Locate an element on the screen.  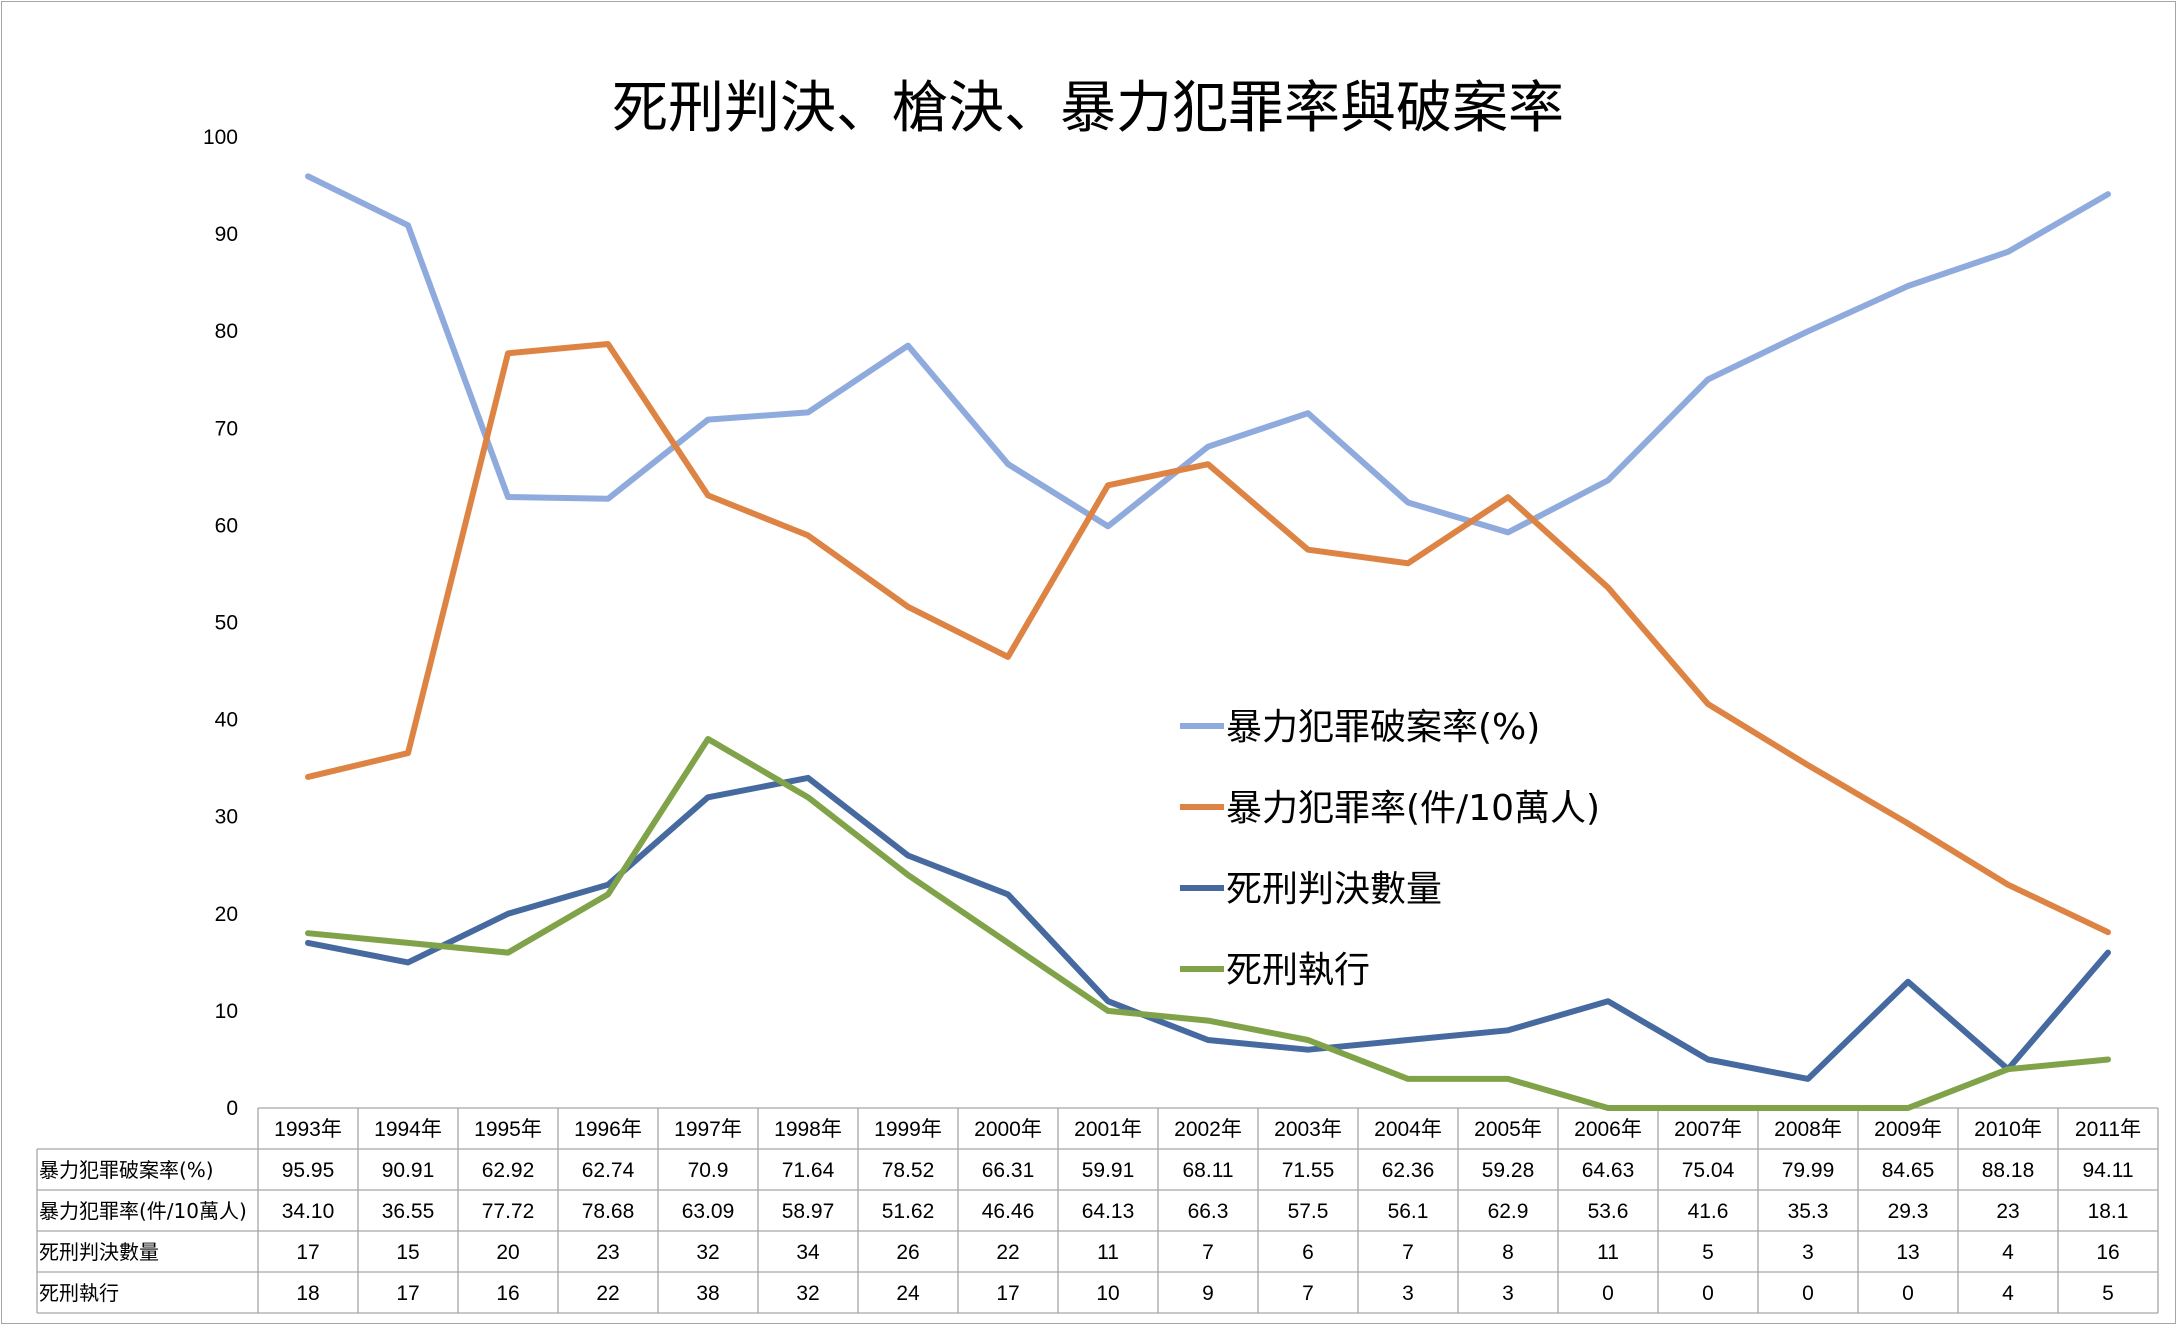
table-cell: 36.55 is located at coordinates (408, 1211).